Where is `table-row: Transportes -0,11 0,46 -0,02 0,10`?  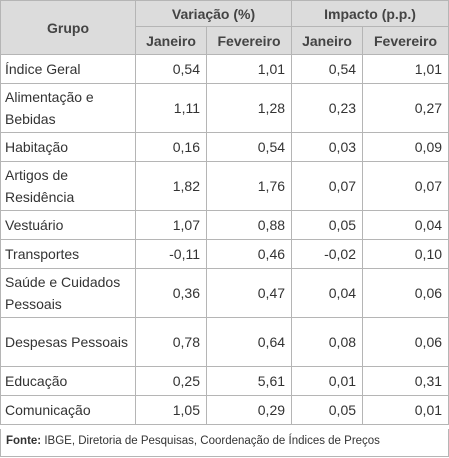 table-row: Transportes -0,11 0,46 -0,02 0,10 is located at coordinates (224, 254).